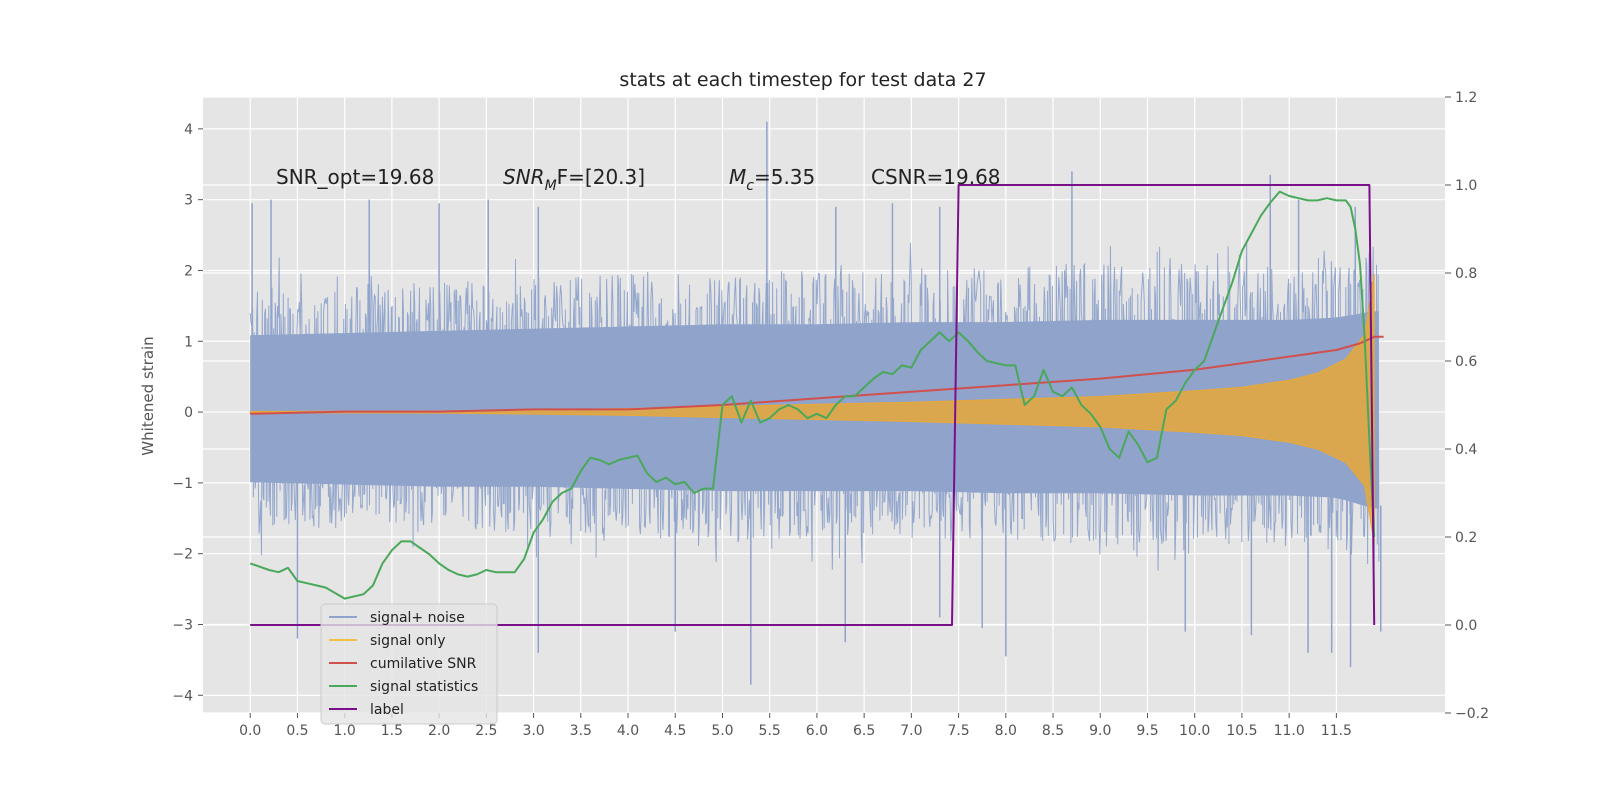 The image size is (1600, 800). What do you see at coordinates (486, 731) in the screenshot?
I see `x-tick-label: 2.5` at bounding box center [486, 731].